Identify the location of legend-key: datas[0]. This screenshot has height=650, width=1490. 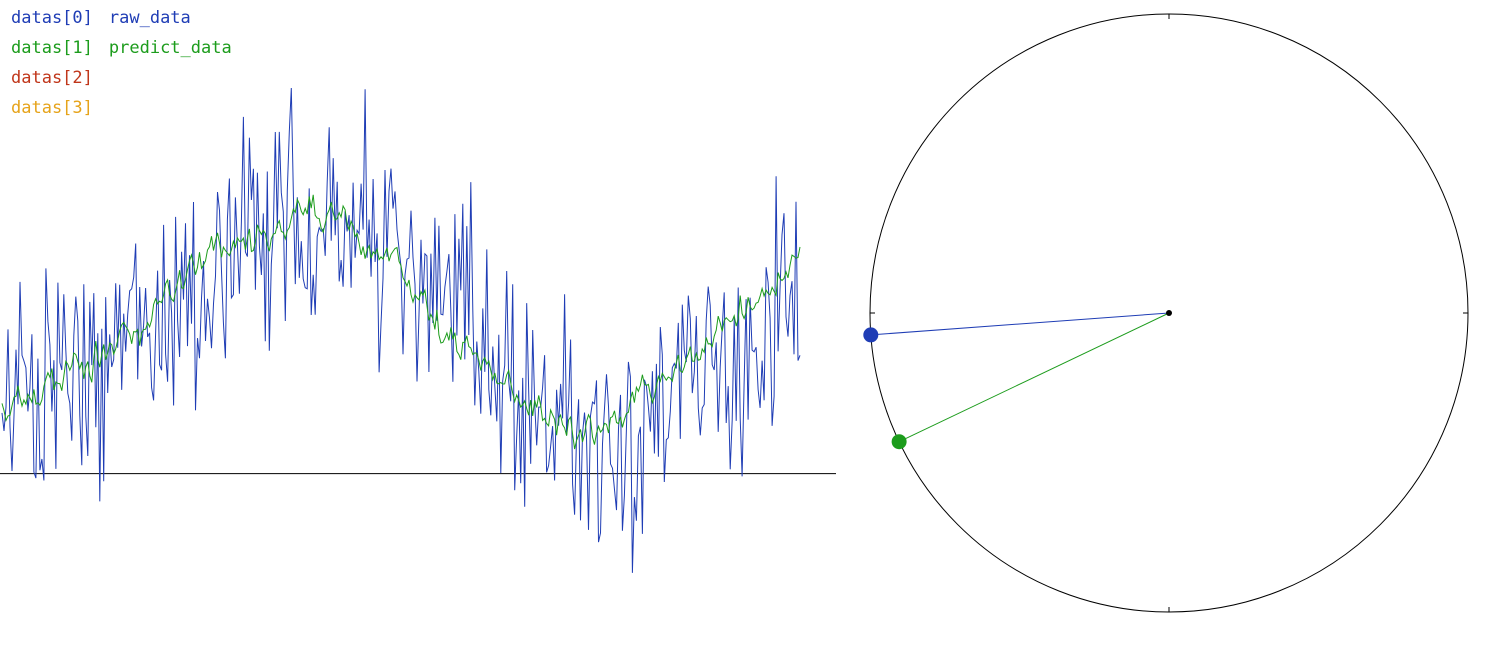
(52, 18).